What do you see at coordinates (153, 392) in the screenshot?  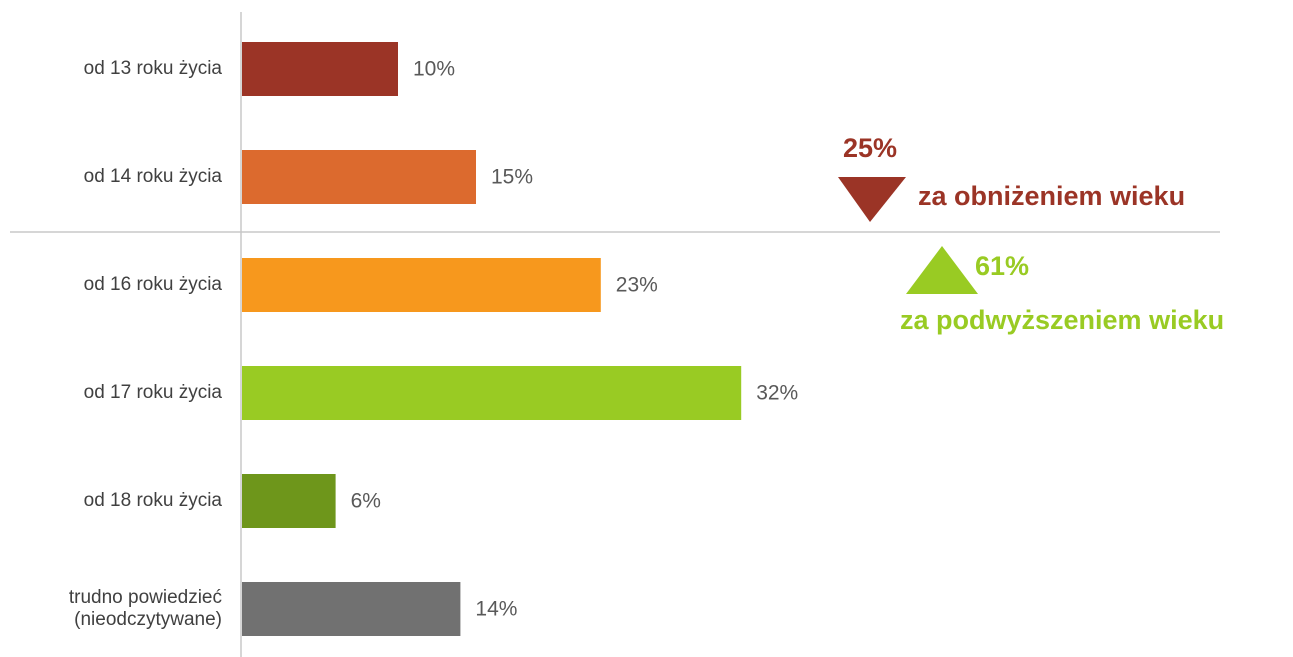 I see `category-label: od 17 roku życia` at bounding box center [153, 392].